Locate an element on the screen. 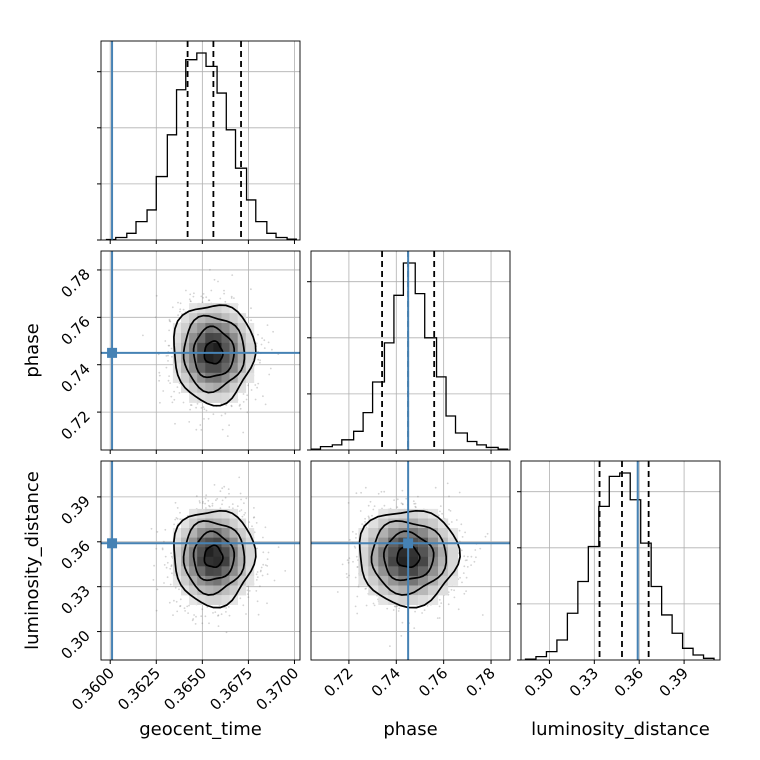 This screenshot has width=760, height=760. x-axis-label-luminosity-distance: luminosity_distance is located at coordinates (620, 729).